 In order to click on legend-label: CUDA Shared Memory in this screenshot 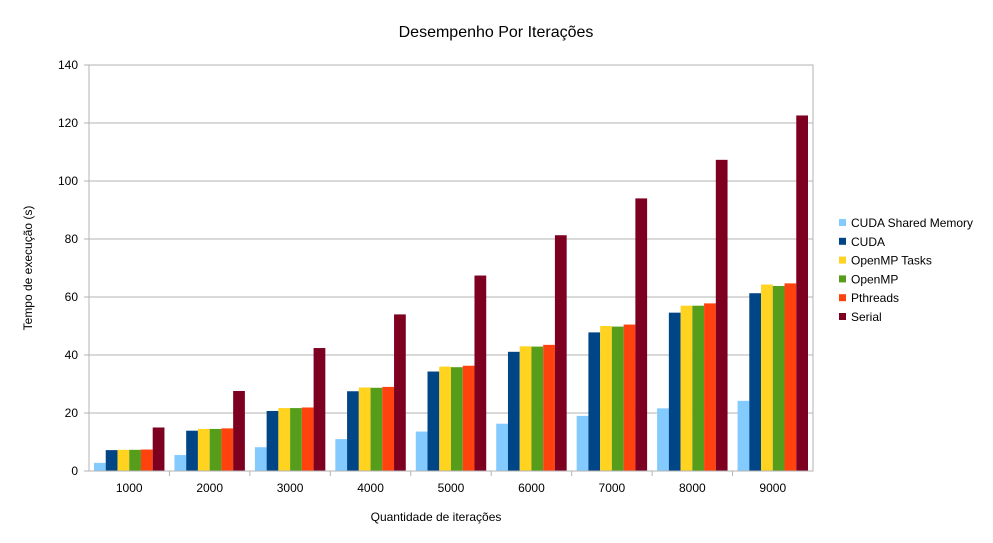, I will do `click(912, 223)`.